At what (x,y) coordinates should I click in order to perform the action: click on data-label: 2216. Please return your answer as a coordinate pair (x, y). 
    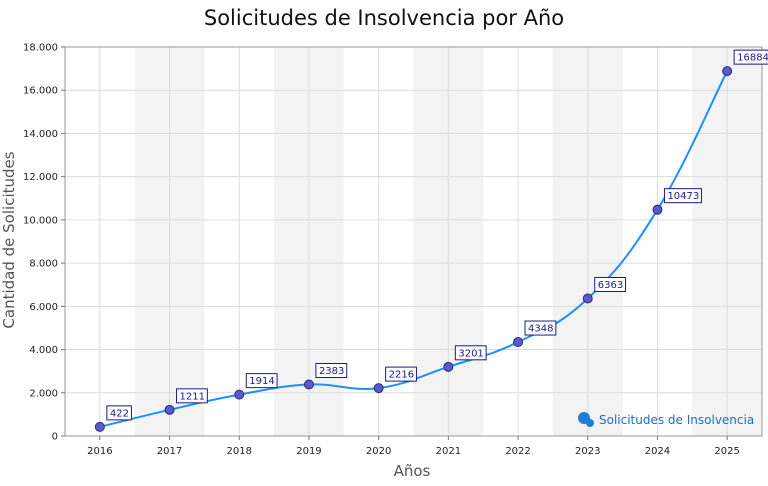
    Looking at the image, I should click on (401, 374).